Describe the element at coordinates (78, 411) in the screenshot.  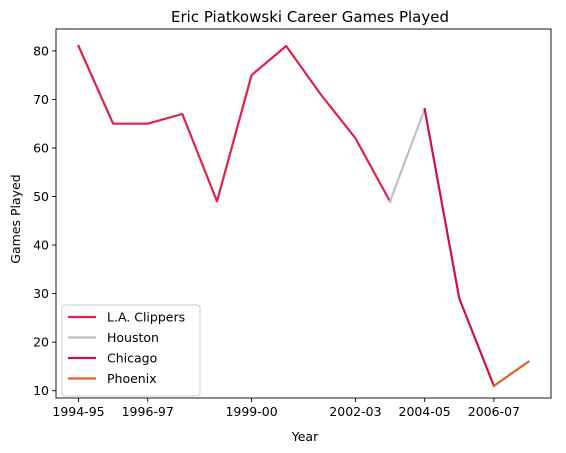
I see `x-tick-label: 1994-95` at that location.